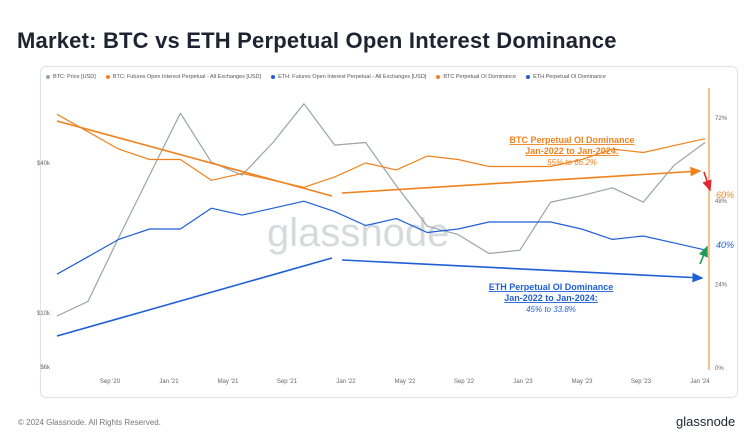 The image size is (755, 439). What do you see at coordinates (569, 77) in the screenshot?
I see `legend-label: ETH Perpetual OI Dominance` at bounding box center [569, 77].